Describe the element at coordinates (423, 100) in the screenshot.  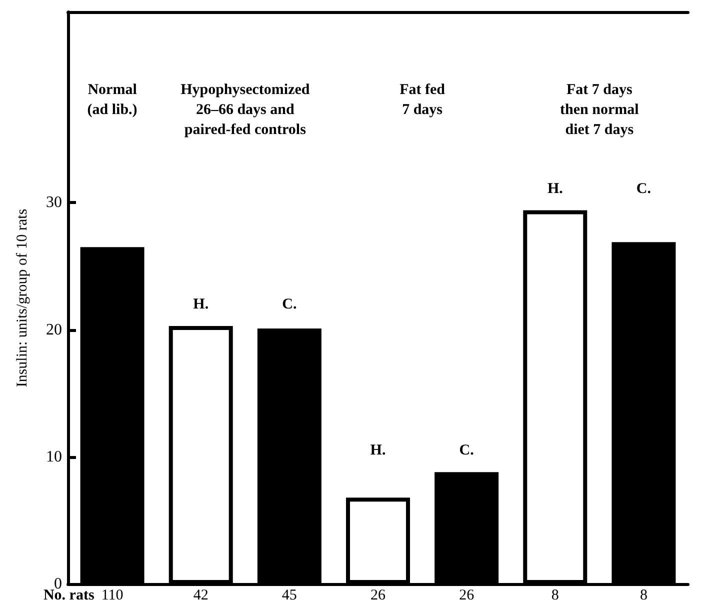
I see `annotation: Fat fed 7 days` at that location.